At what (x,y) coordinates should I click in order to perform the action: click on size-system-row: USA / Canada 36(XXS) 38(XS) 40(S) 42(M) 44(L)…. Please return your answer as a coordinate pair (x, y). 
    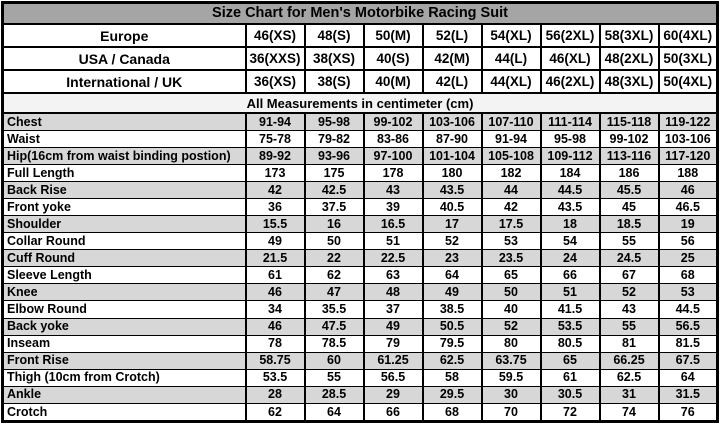
    Looking at the image, I should click on (360, 58).